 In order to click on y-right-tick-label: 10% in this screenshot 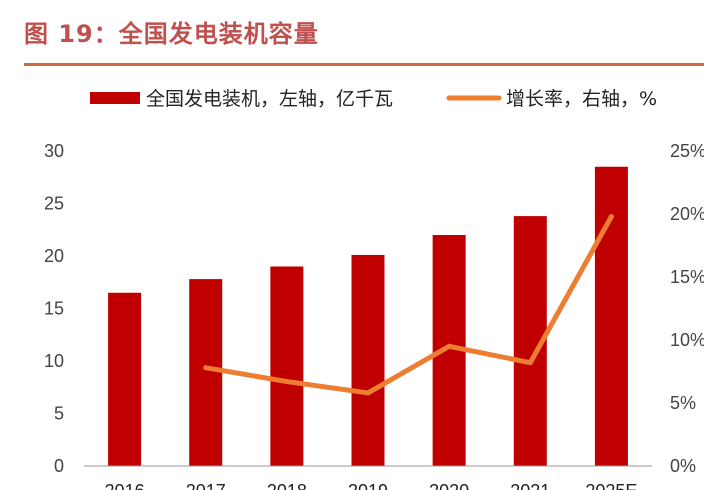, I will do `click(687, 340)`.